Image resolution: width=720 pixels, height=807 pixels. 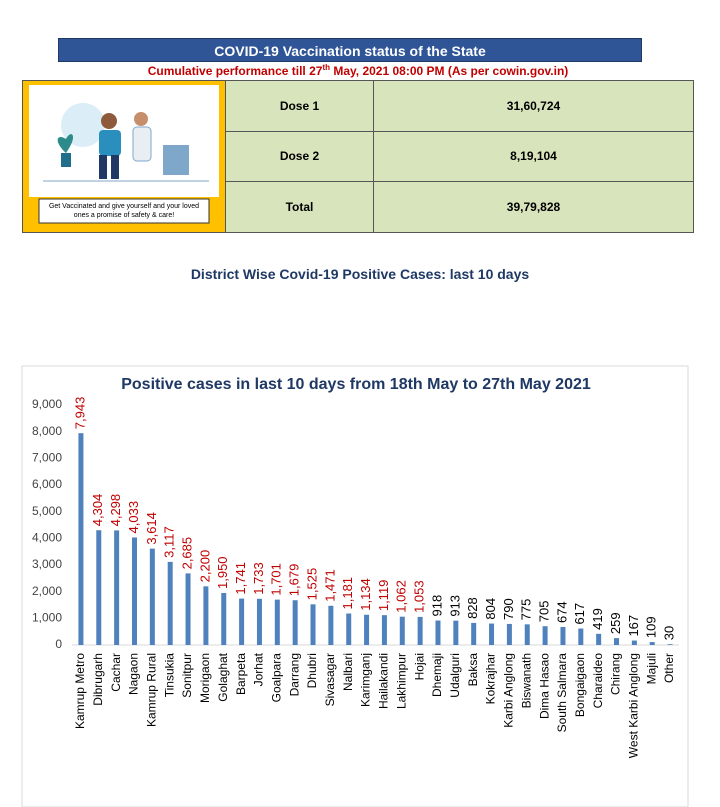 I want to click on row-value: 31,60,724, so click(x=533, y=106).